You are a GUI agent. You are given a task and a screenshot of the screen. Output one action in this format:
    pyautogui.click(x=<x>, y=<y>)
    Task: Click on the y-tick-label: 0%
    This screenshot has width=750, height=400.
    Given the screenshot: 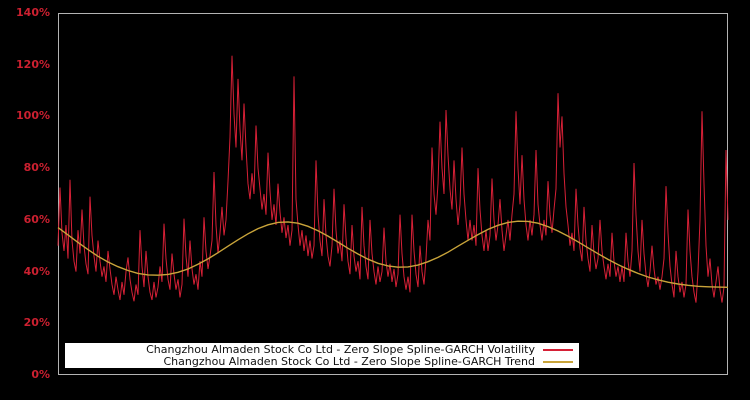 What is the action you would take?
    pyautogui.click(x=40, y=374)
    